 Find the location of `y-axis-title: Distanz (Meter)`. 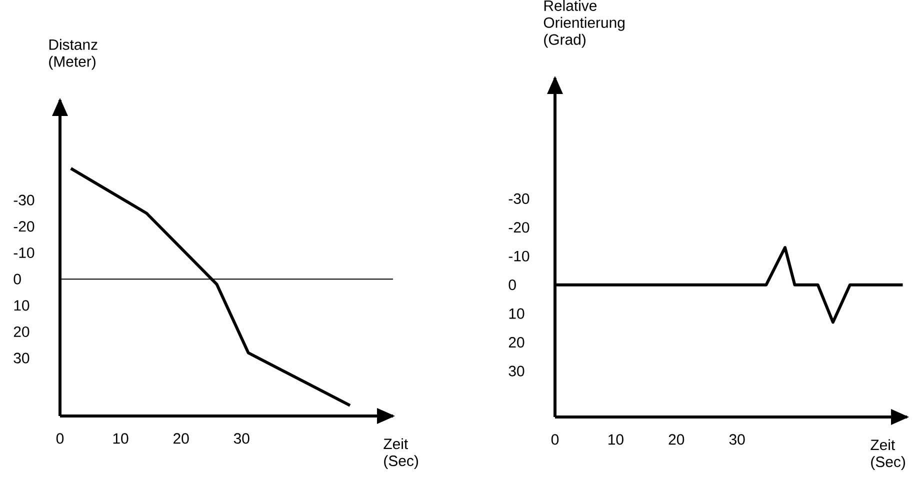

y-axis-title: Distanz (Meter) is located at coordinates (73, 54).